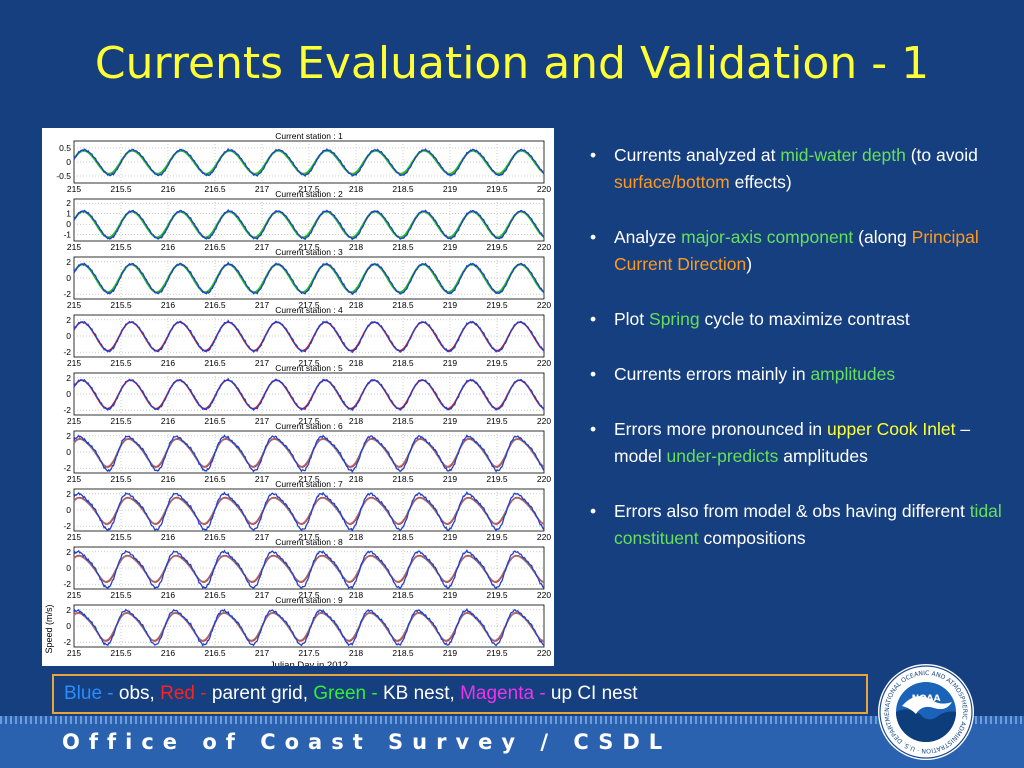 The height and width of the screenshot is (768, 1024). Describe the element at coordinates (823, 456) in the screenshot. I see `bullet-text: amplitudes` at that location.